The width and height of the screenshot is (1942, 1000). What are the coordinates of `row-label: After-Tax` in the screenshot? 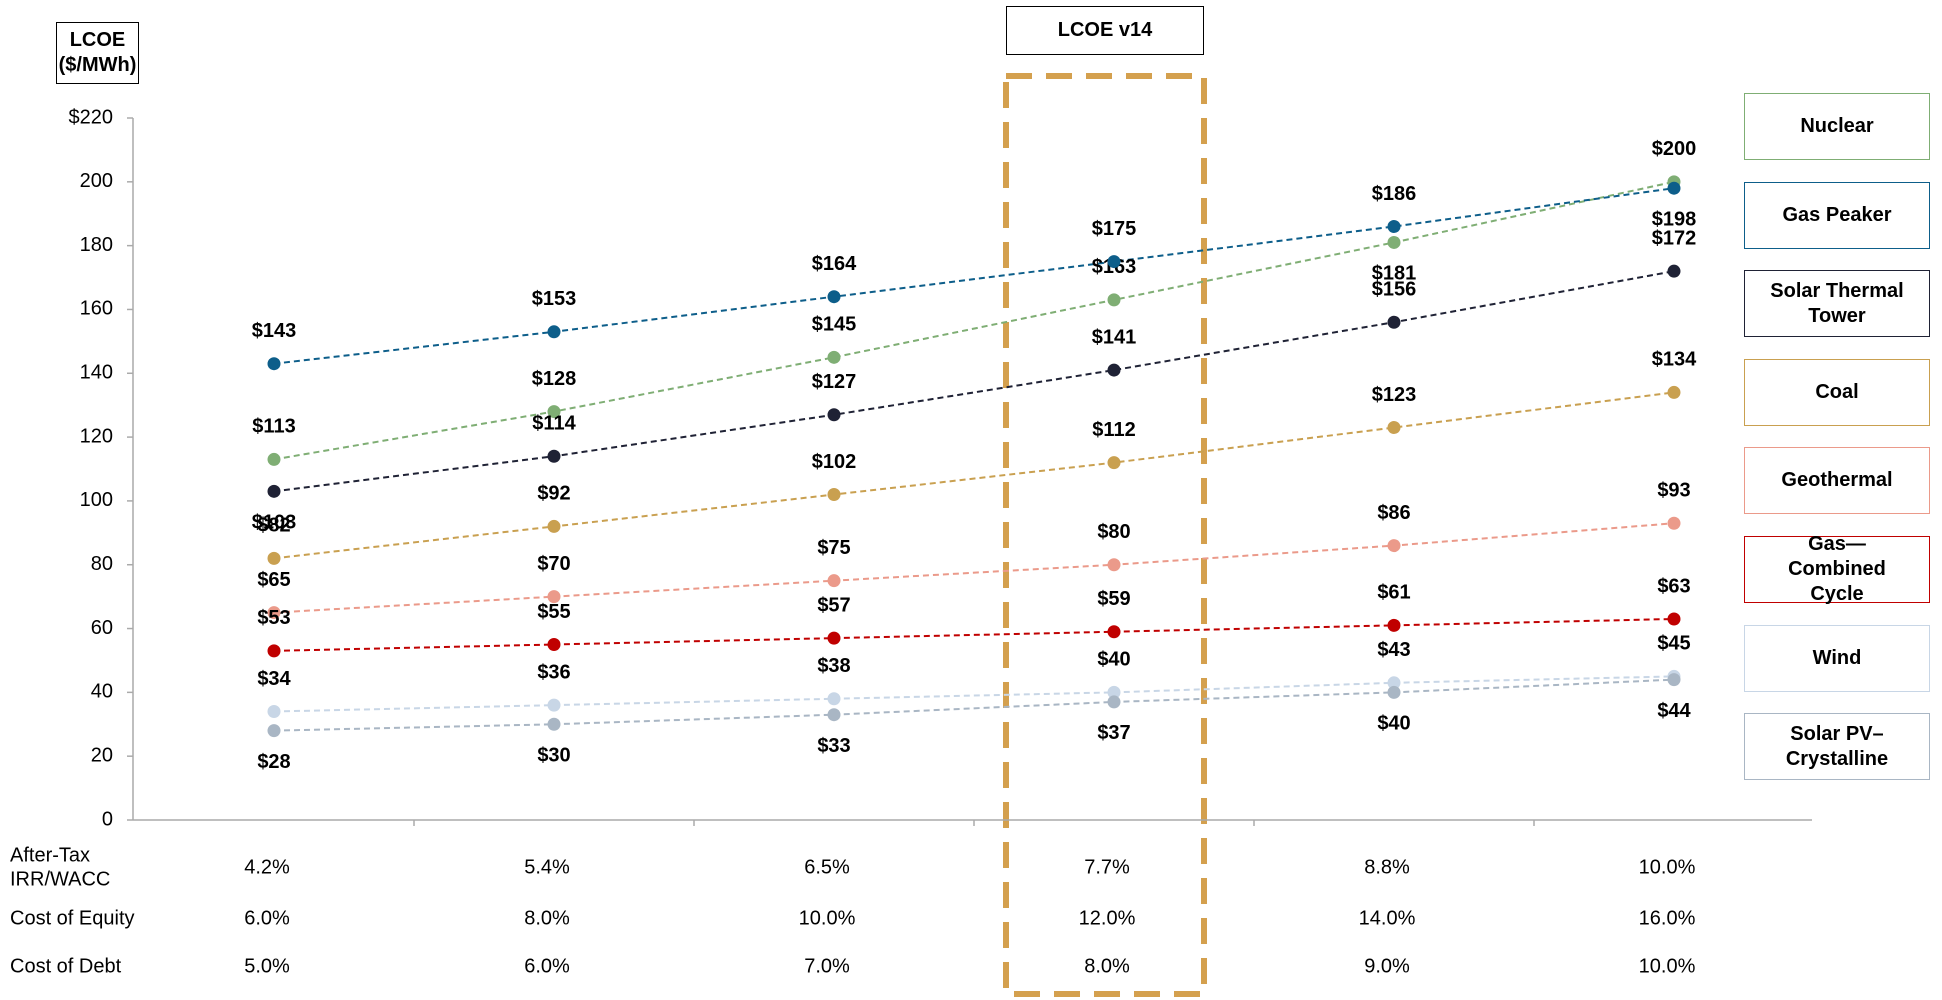 It's located at (50, 855).